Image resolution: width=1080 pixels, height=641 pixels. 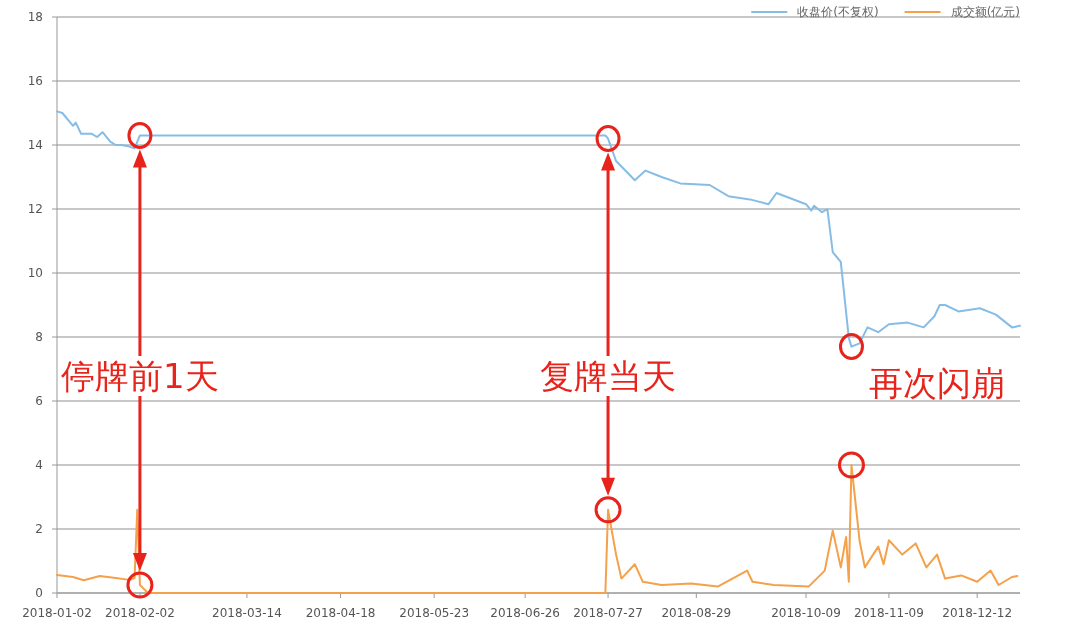 What do you see at coordinates (39, 465) in the screenshot?
I see `y-tick-label: 4` at bounding box center [39, 465].